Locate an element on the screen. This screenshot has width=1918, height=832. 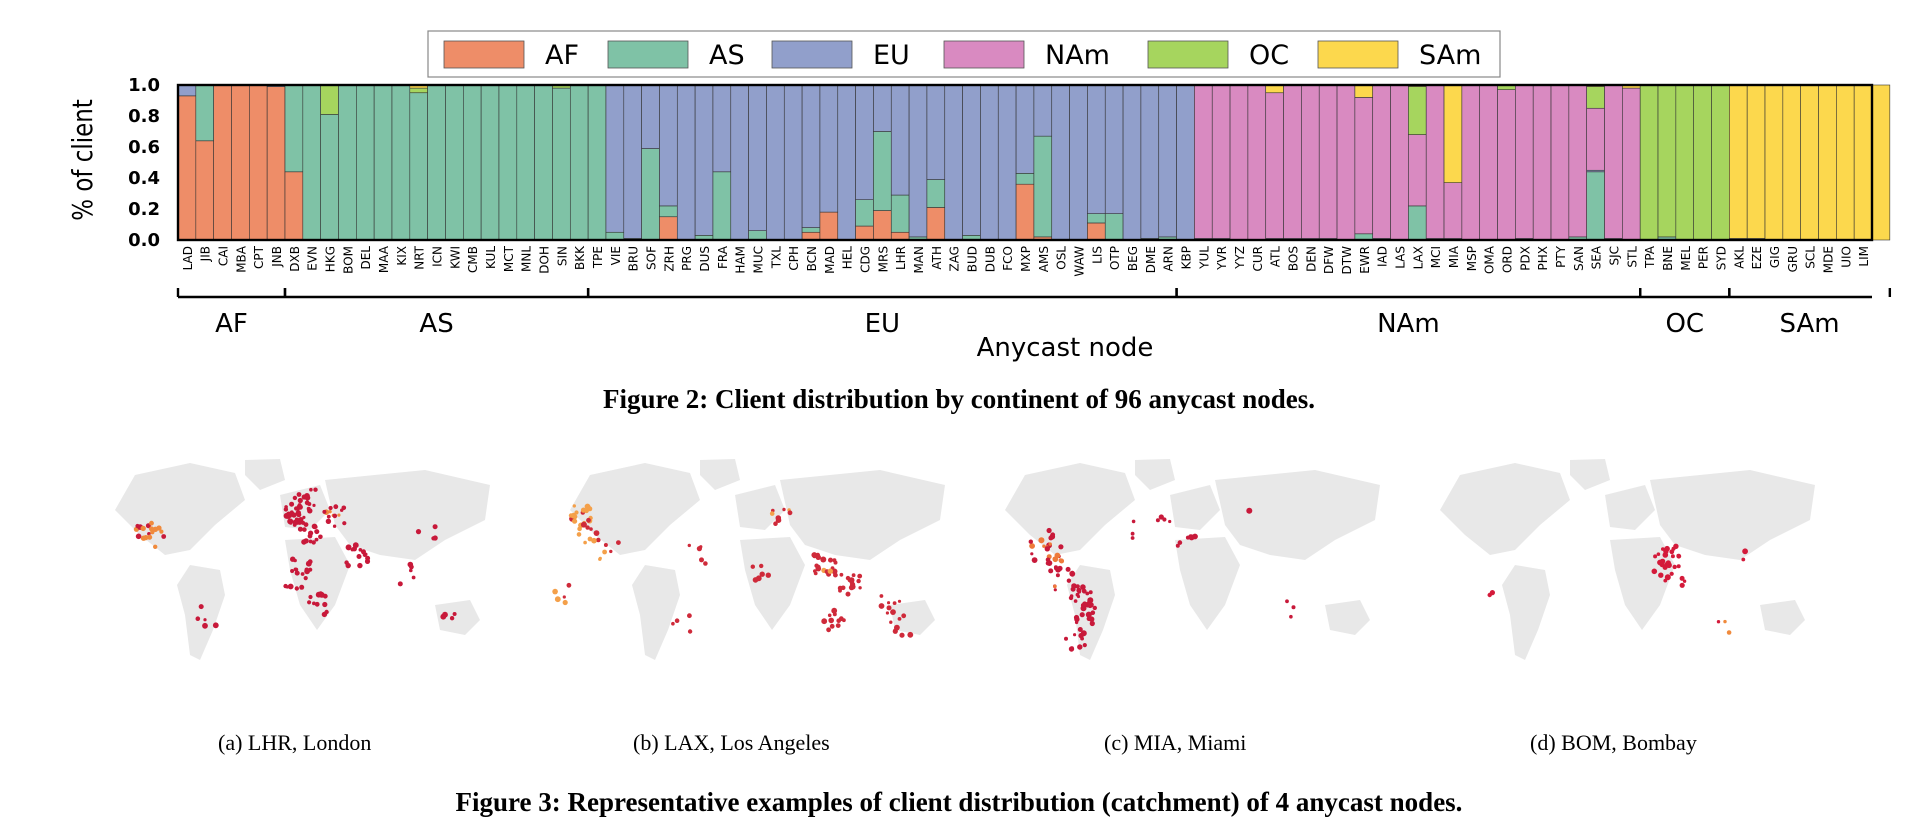
x-tick-label: DEL is located at coordinates (366, 258).